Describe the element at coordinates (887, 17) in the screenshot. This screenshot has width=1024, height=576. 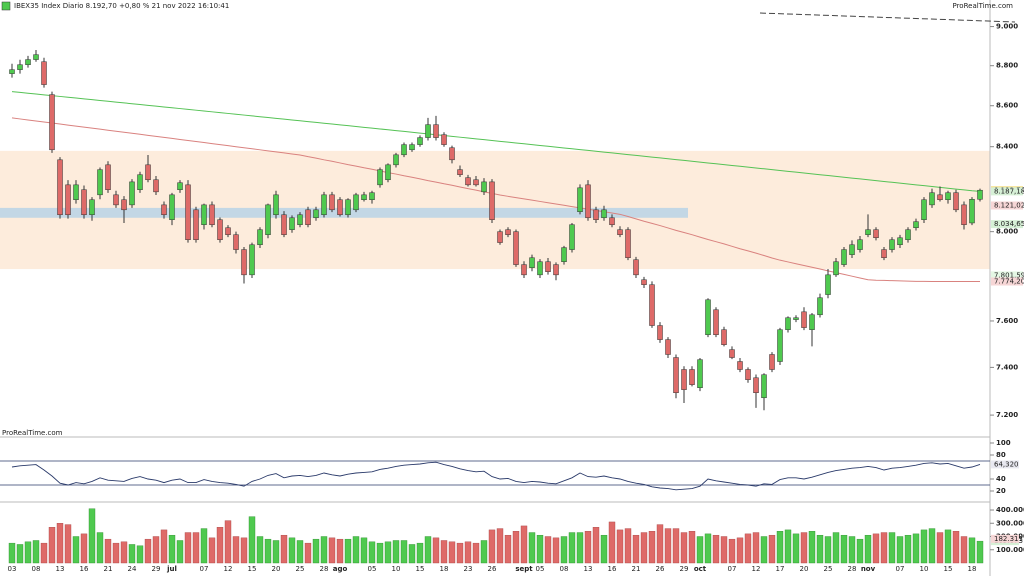
I see `trend-line` at that location.